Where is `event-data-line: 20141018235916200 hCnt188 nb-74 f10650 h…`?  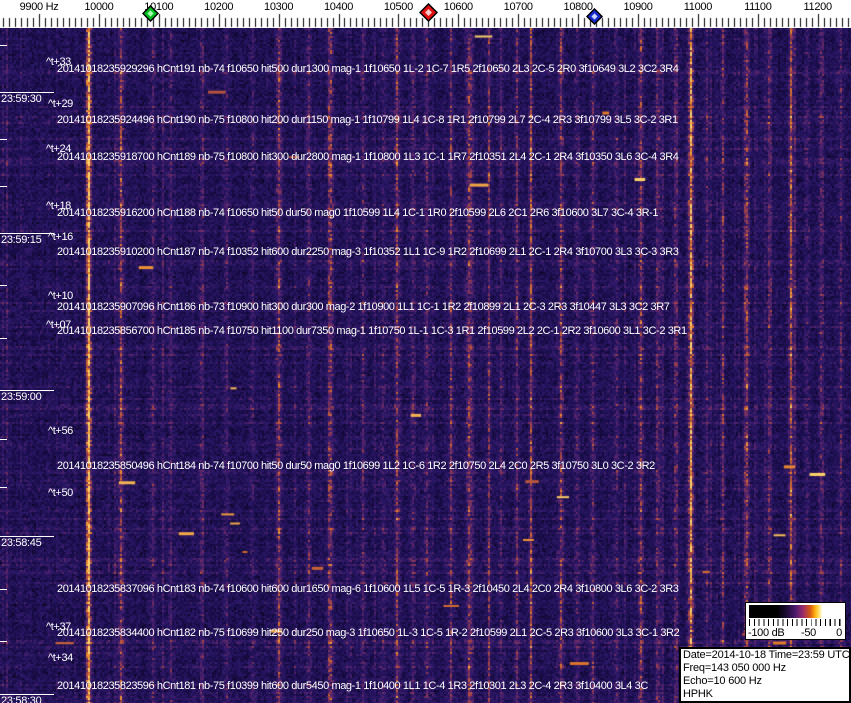 event-data-line: 20141018235916200 hCnt188 nb-74 f10650 h… is located at coordinates (358, 213).